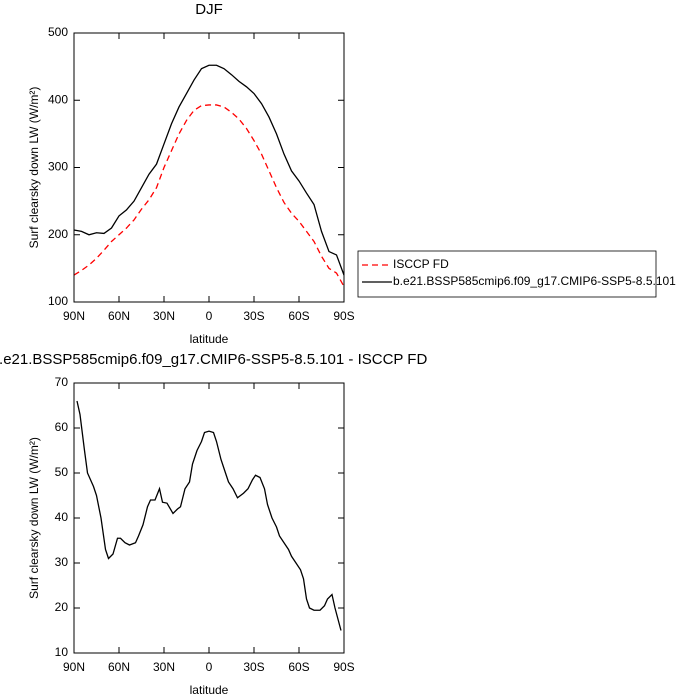 The width and height of the screenshot is (700, 700). Describe the element at coordinates (62, 562) in the screenshot. I see `y-tick-label: 30` at that location.